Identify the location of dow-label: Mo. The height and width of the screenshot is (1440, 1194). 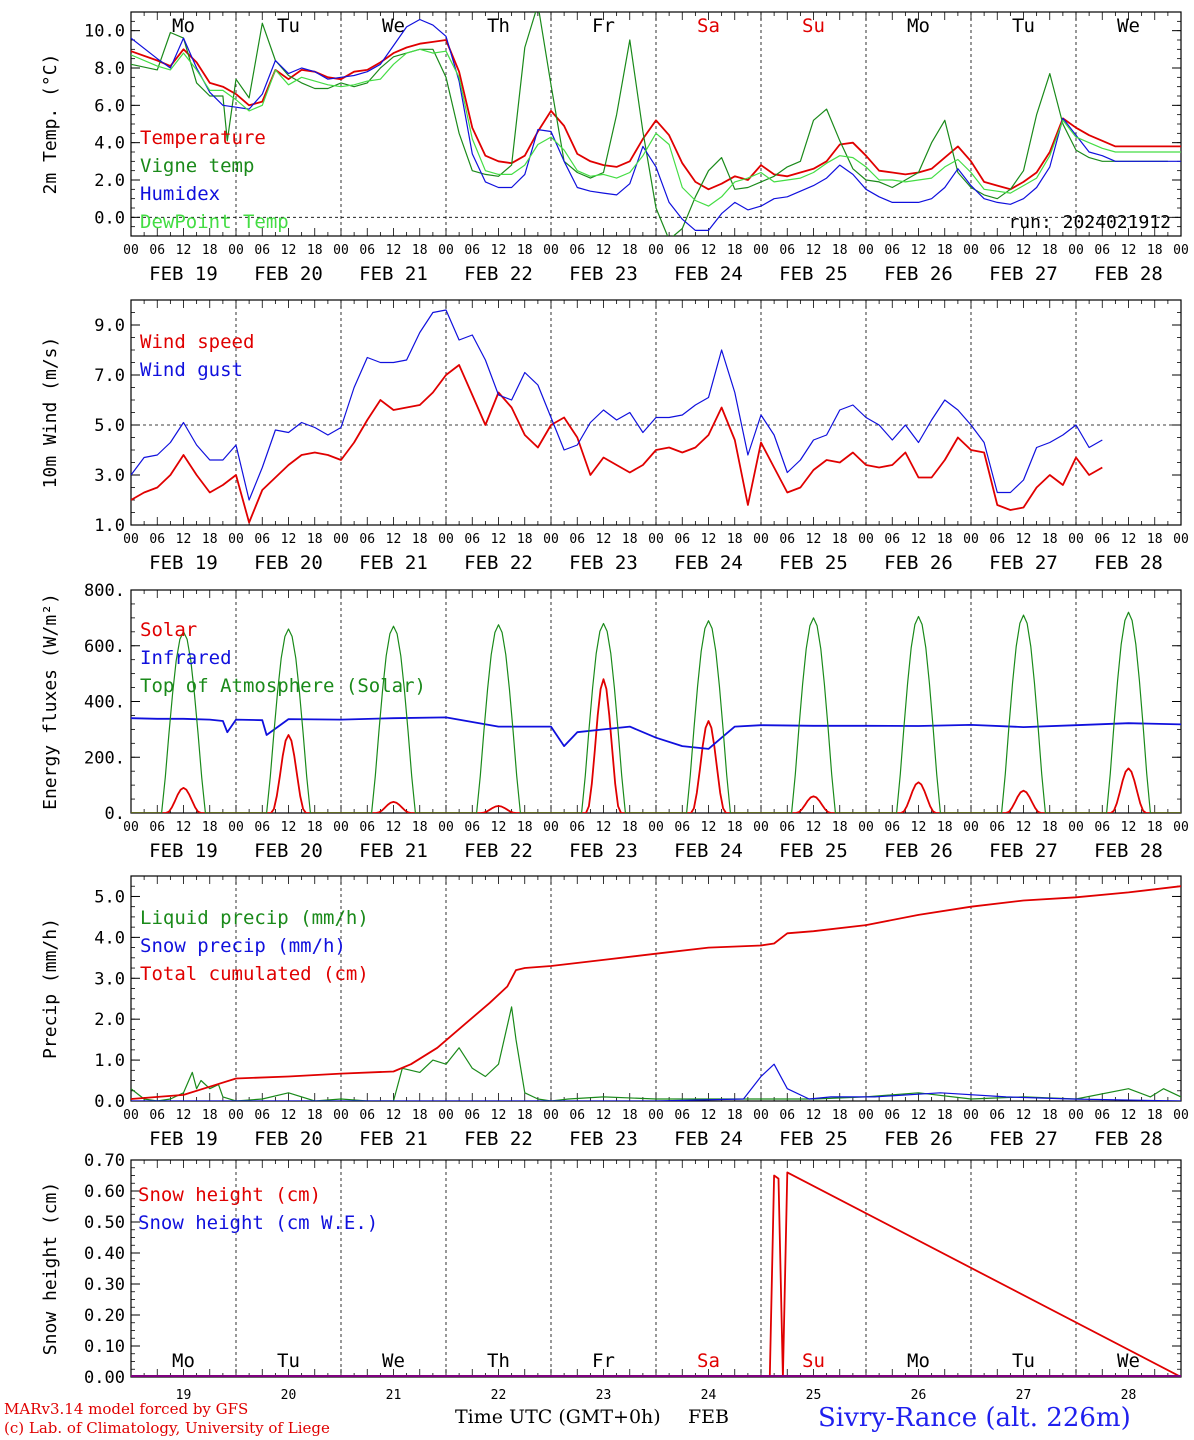
(183, 26).